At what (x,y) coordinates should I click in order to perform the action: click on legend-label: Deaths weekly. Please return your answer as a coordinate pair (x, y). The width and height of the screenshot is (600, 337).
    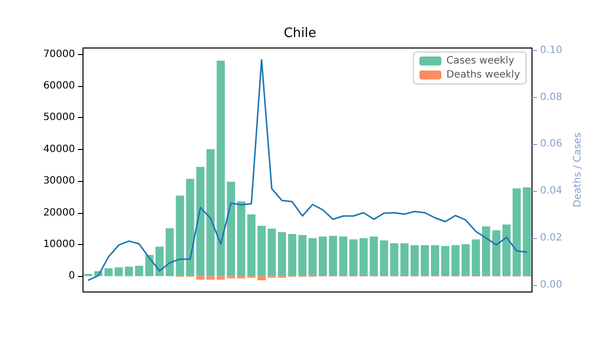
    Looking at the image, I should click on (483, 75).